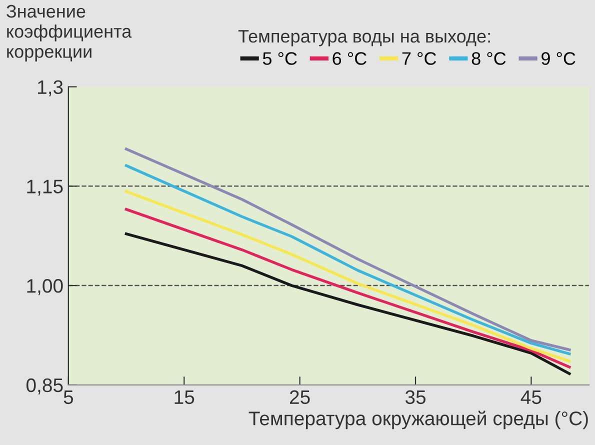 The image size is (595, 445). I want to click on y-tick-label: 1,3, so click(50, 88).